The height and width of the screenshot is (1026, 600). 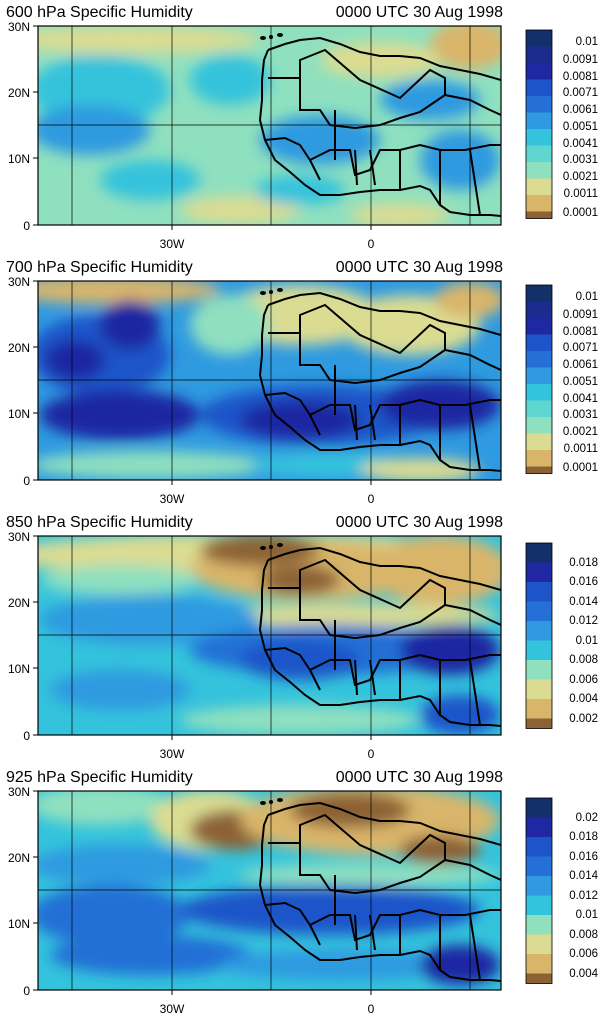 I want to click on panel-title: 925 hPa Specific Humidity, so click(x=99, y=777).